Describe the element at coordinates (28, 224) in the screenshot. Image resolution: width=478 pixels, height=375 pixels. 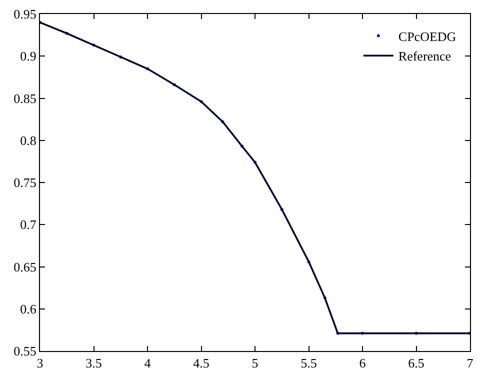
I see `y-tick-label: 0.7` at that location.